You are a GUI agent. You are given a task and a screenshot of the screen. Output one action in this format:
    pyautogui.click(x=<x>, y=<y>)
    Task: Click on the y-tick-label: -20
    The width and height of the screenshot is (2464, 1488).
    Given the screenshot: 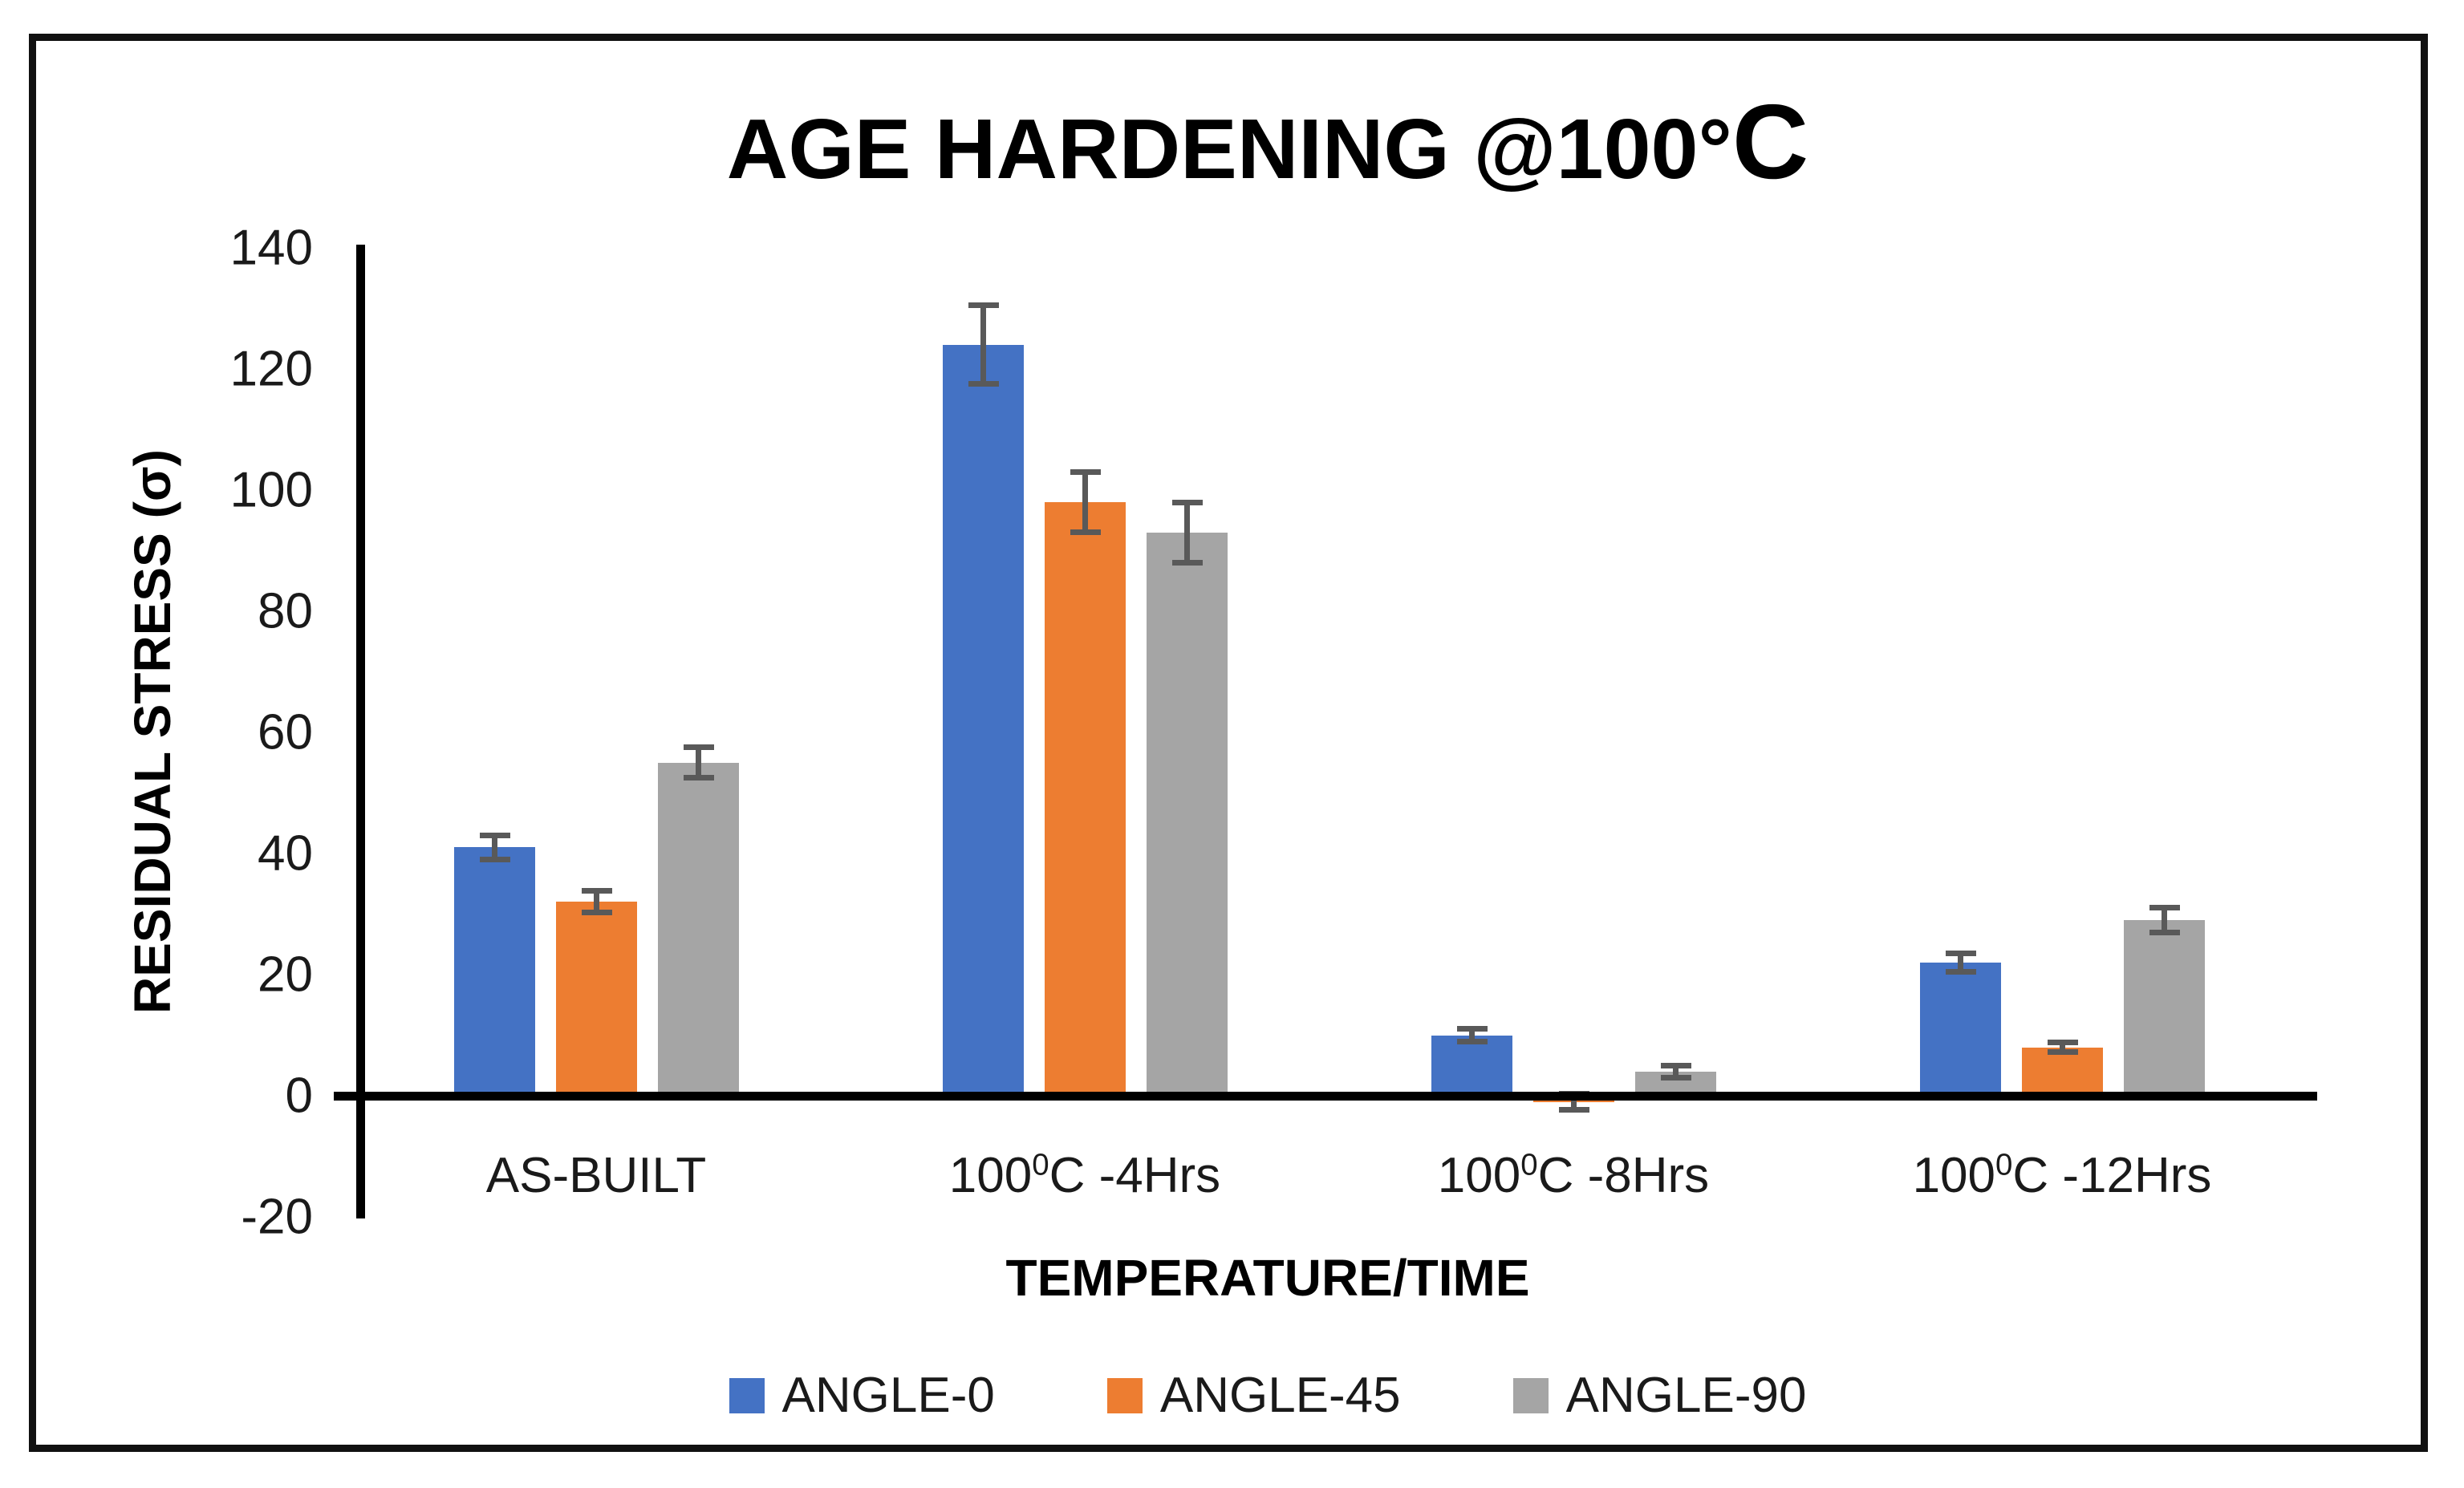 What is the action you would take?
    pyautogui.click(x=277, y=1217)
    